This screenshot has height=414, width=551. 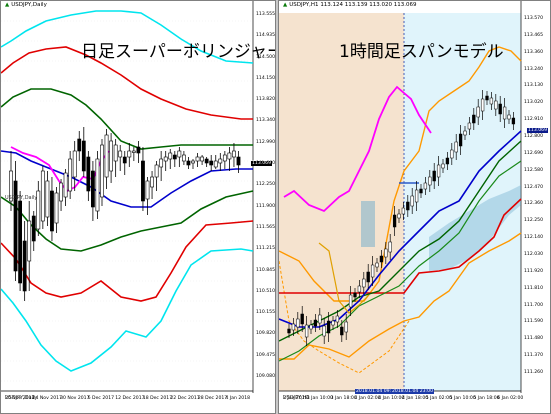 What do you see at coordinates (265, 14) in the screenshot?
I see `daily-y-tick: 113.555` at bounding box center [265, 14].